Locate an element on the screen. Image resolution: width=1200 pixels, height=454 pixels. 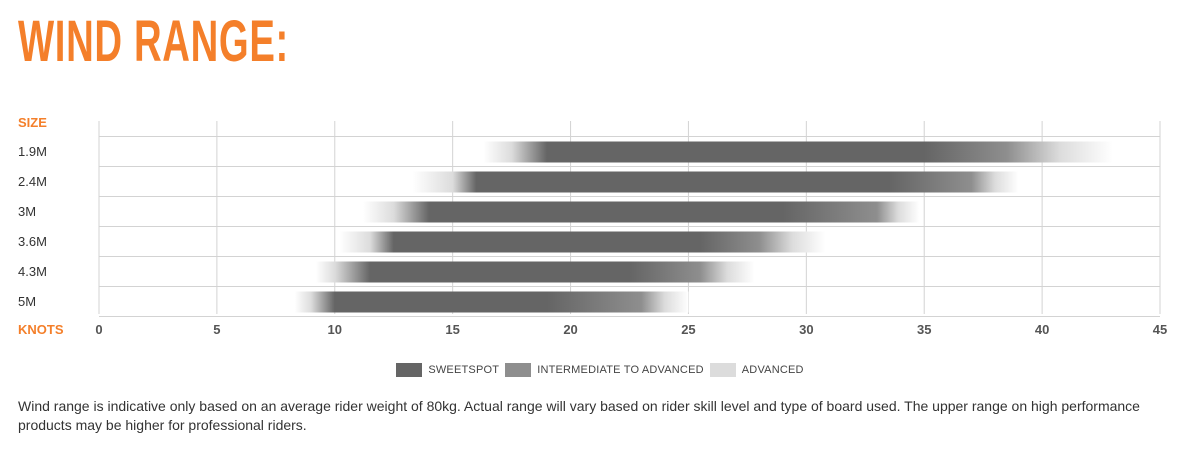
legend-swatch-advanced is located at coordinates (722, 370).